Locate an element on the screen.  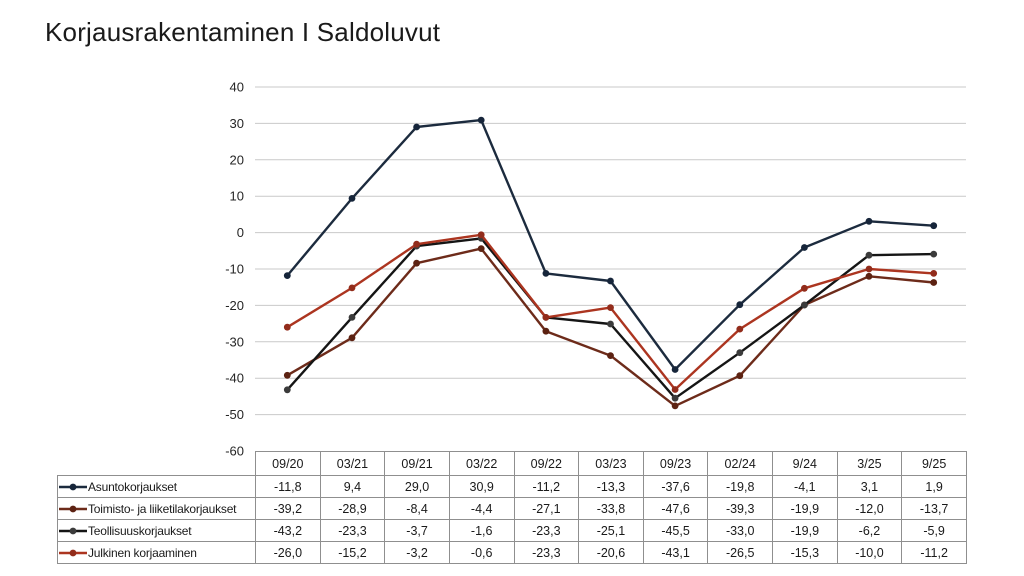
value-cell: -26,5 is located at coordinates (740, 552).